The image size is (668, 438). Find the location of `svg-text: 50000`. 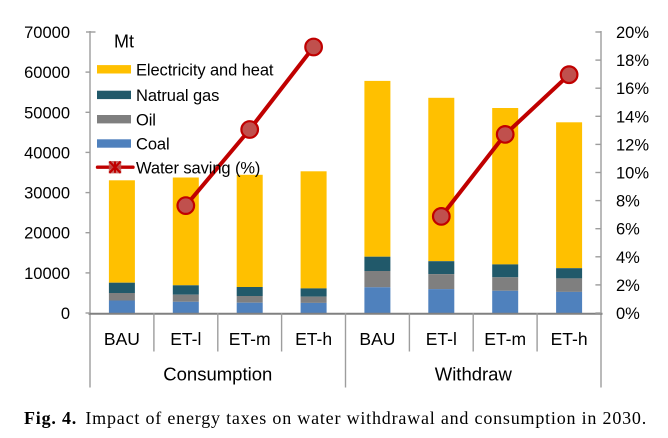

svg-text: 50000 is located at coordinates (47, 113).